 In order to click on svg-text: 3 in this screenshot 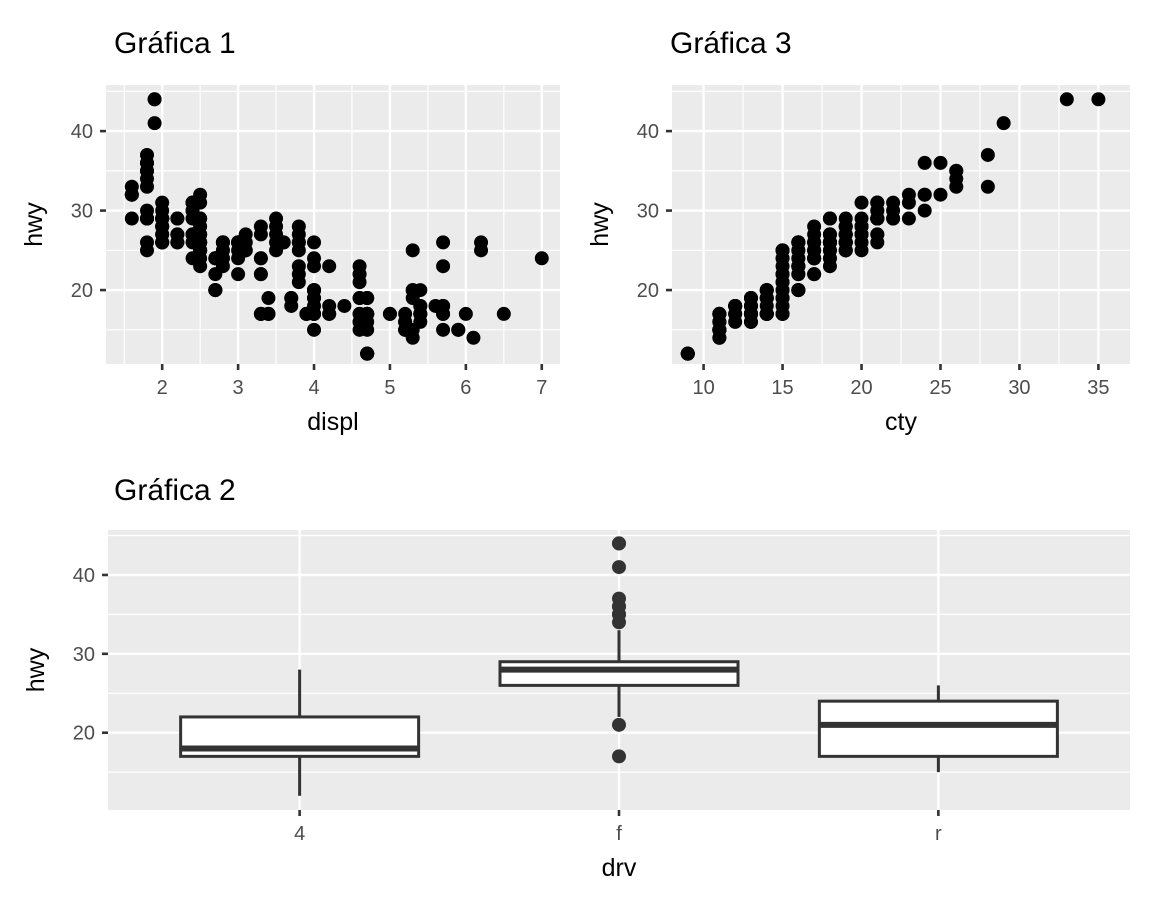, I will do `click(238, 388)`.